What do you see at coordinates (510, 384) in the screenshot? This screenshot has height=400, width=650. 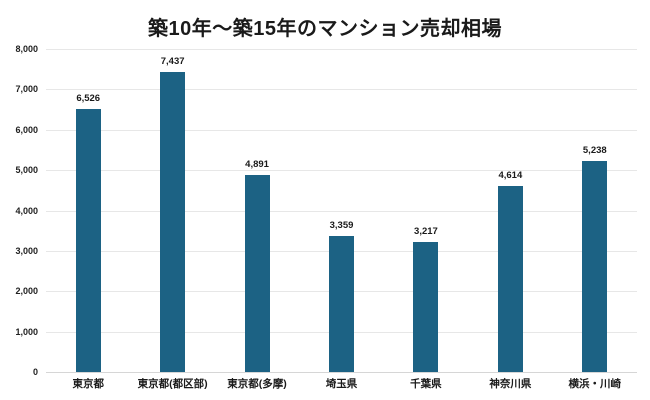 I see `x-axis-category-label: 神奈川県` at bounding box center [510, 384].